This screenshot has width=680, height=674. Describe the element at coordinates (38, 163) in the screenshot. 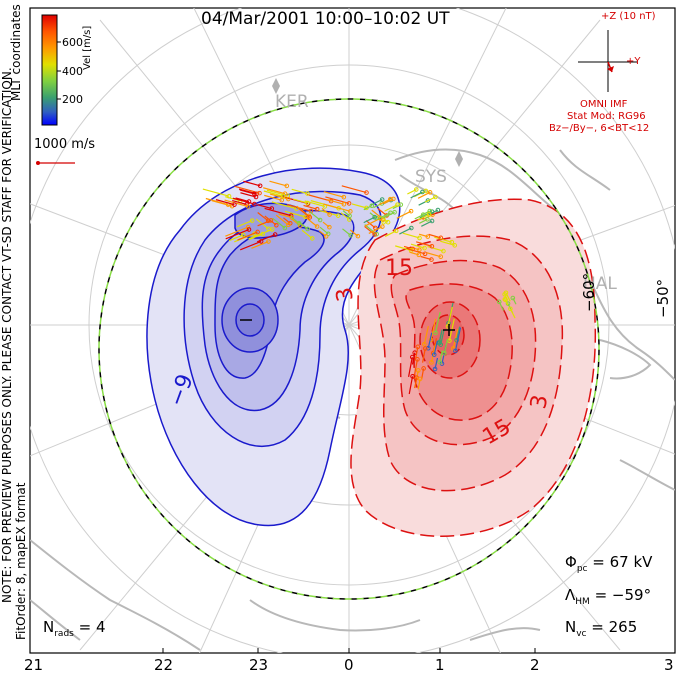

I see `scale-vector-dot` at that location.